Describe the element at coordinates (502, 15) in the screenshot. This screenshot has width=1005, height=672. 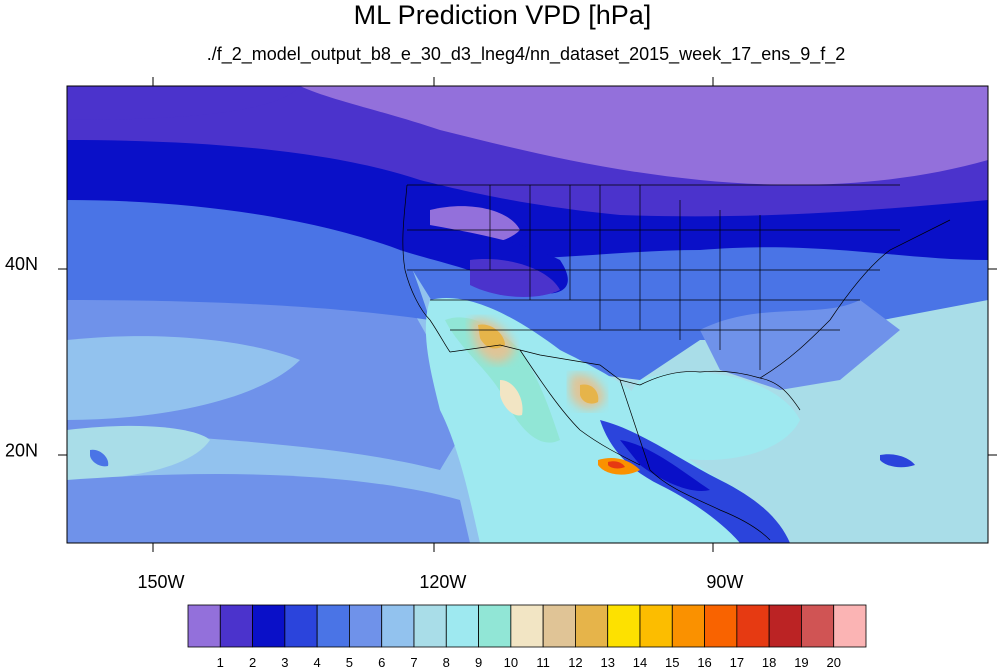
I see `page-title: ML Prediction VPD [hPa]` at that location.